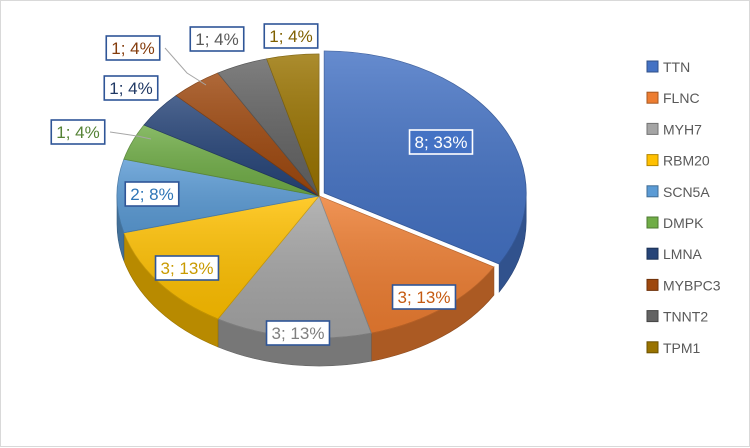 The width and height of the screenshot is (750, 448). Describe the element at coordinates (683, 254) in the screenshot. I see `legend-label: LMNA` at that location.